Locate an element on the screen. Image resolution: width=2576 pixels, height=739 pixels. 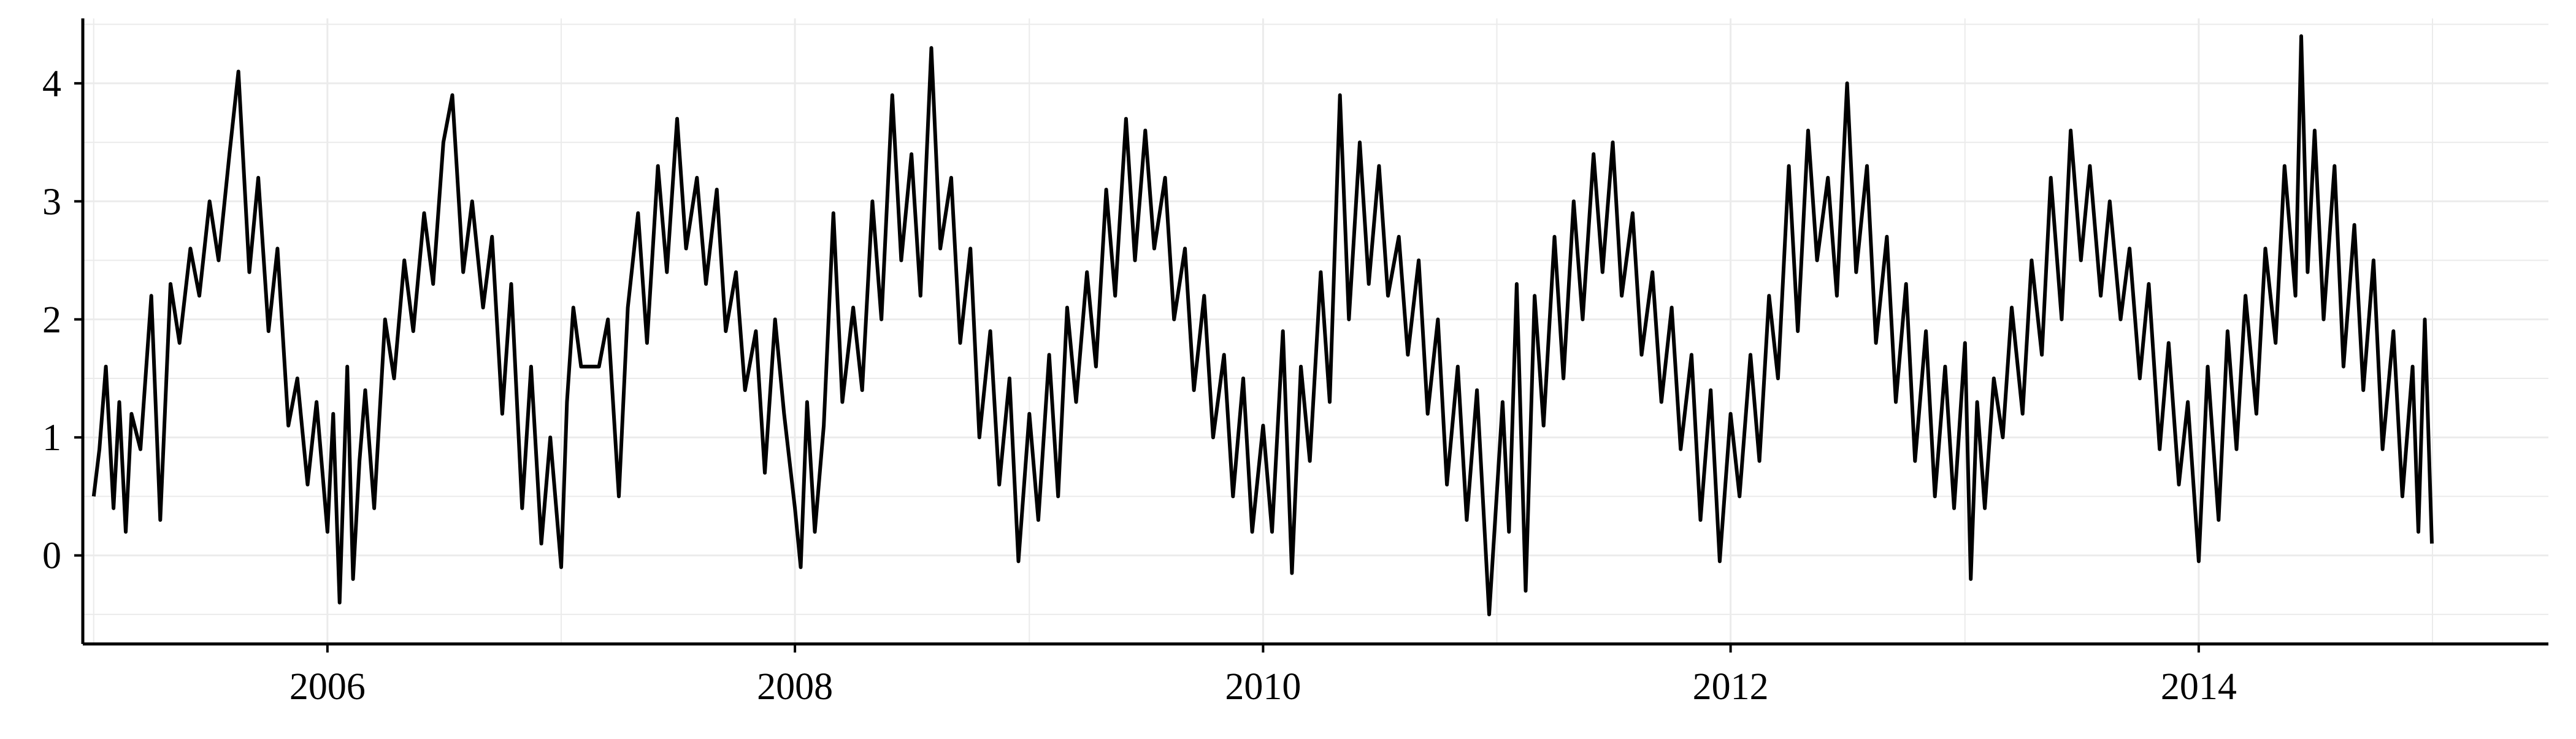
x-tick-label: 2014 is located at coordinates (2199, 687).